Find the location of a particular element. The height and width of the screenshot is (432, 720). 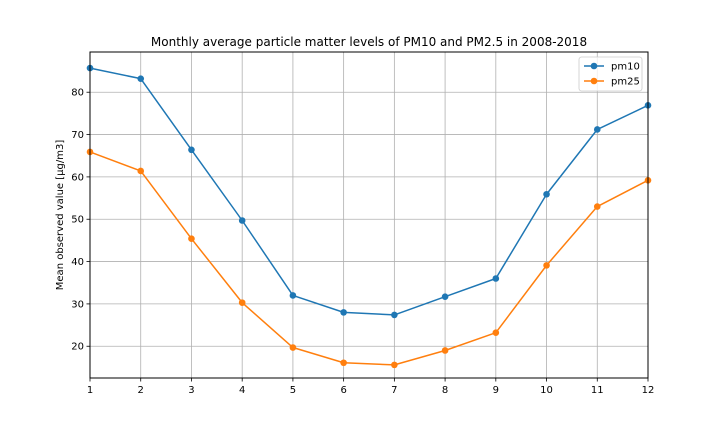

legend-label: pm10 is located at coordinates (625, 67).